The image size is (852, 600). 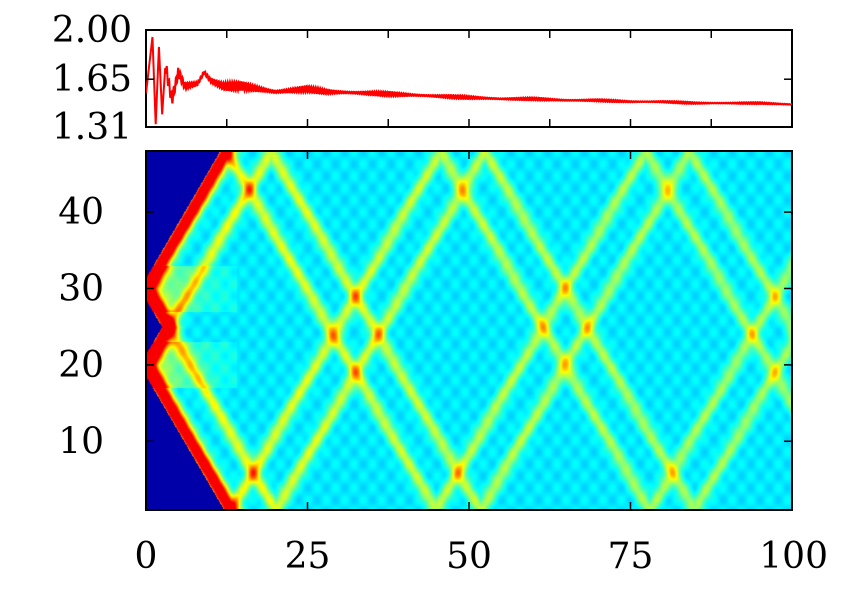 What do you see at coordinates (81, 441) in the screenshot?
I see `heatmap-y-tick-label: 10` at bounding box center [81, 441].